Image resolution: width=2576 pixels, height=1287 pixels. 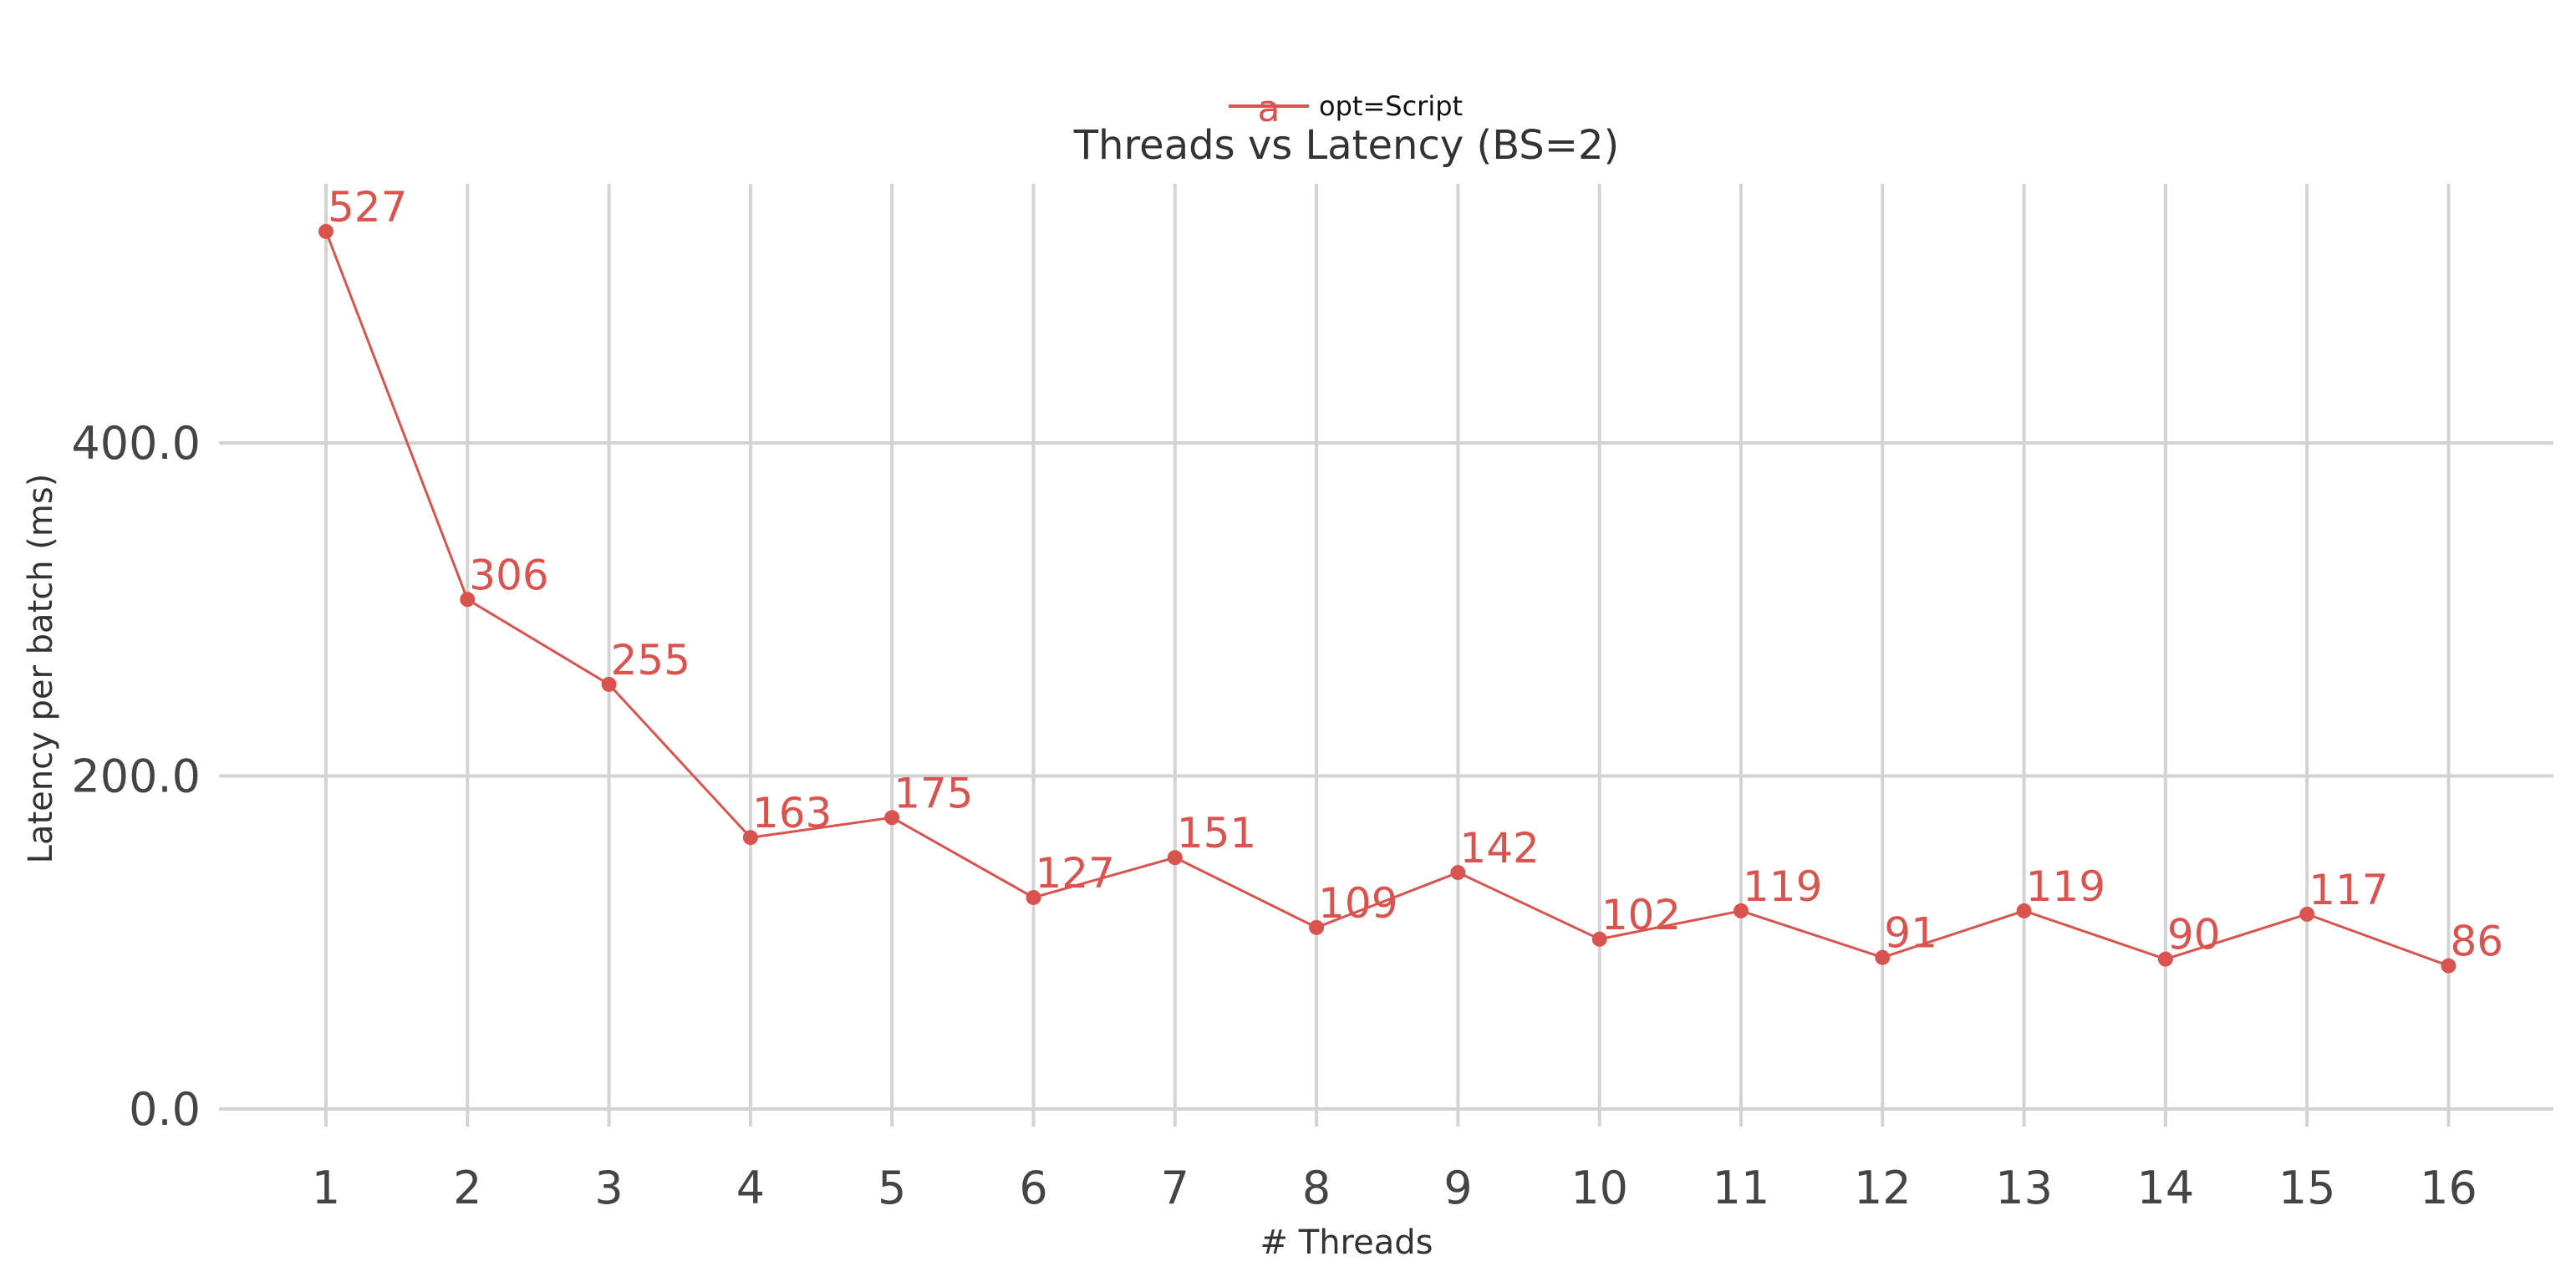 I want to click on legend-series-label: opt=Script, so click(x=1391, y=106).